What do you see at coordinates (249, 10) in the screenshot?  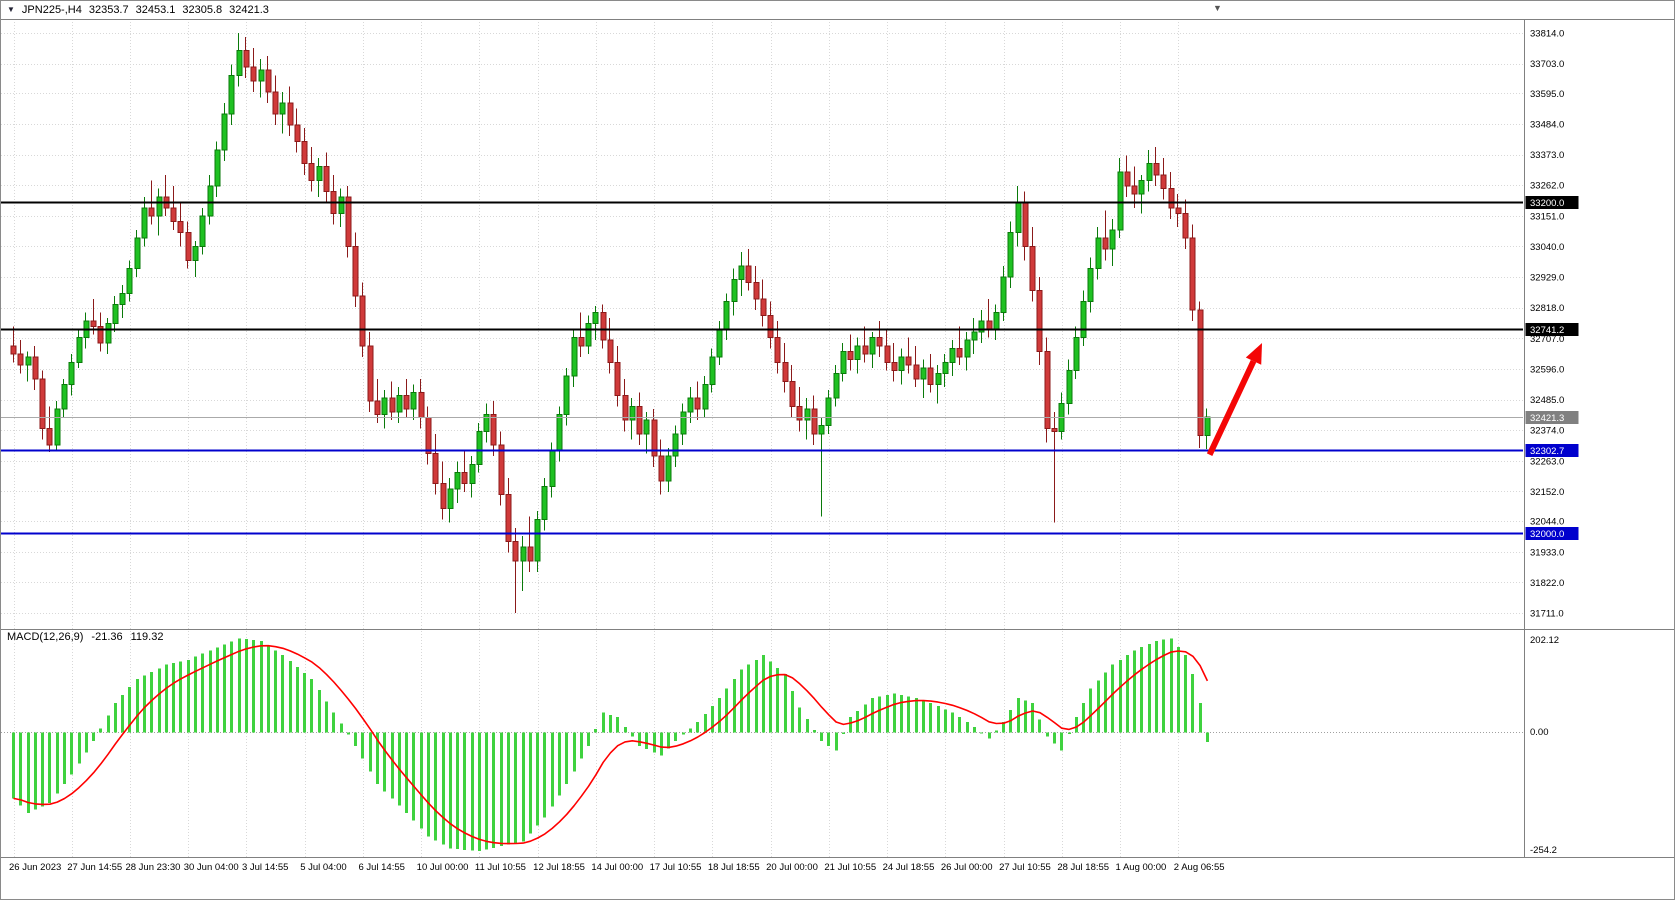 I see `bar-close-value: 32421.3` at bounding box center [249, 10].